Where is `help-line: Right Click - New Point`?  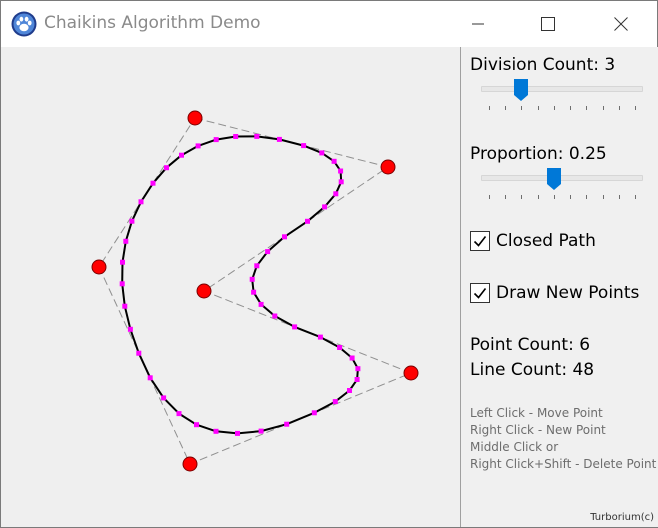
help-line: Right Click - New Point is located at coordinates (538, 430).